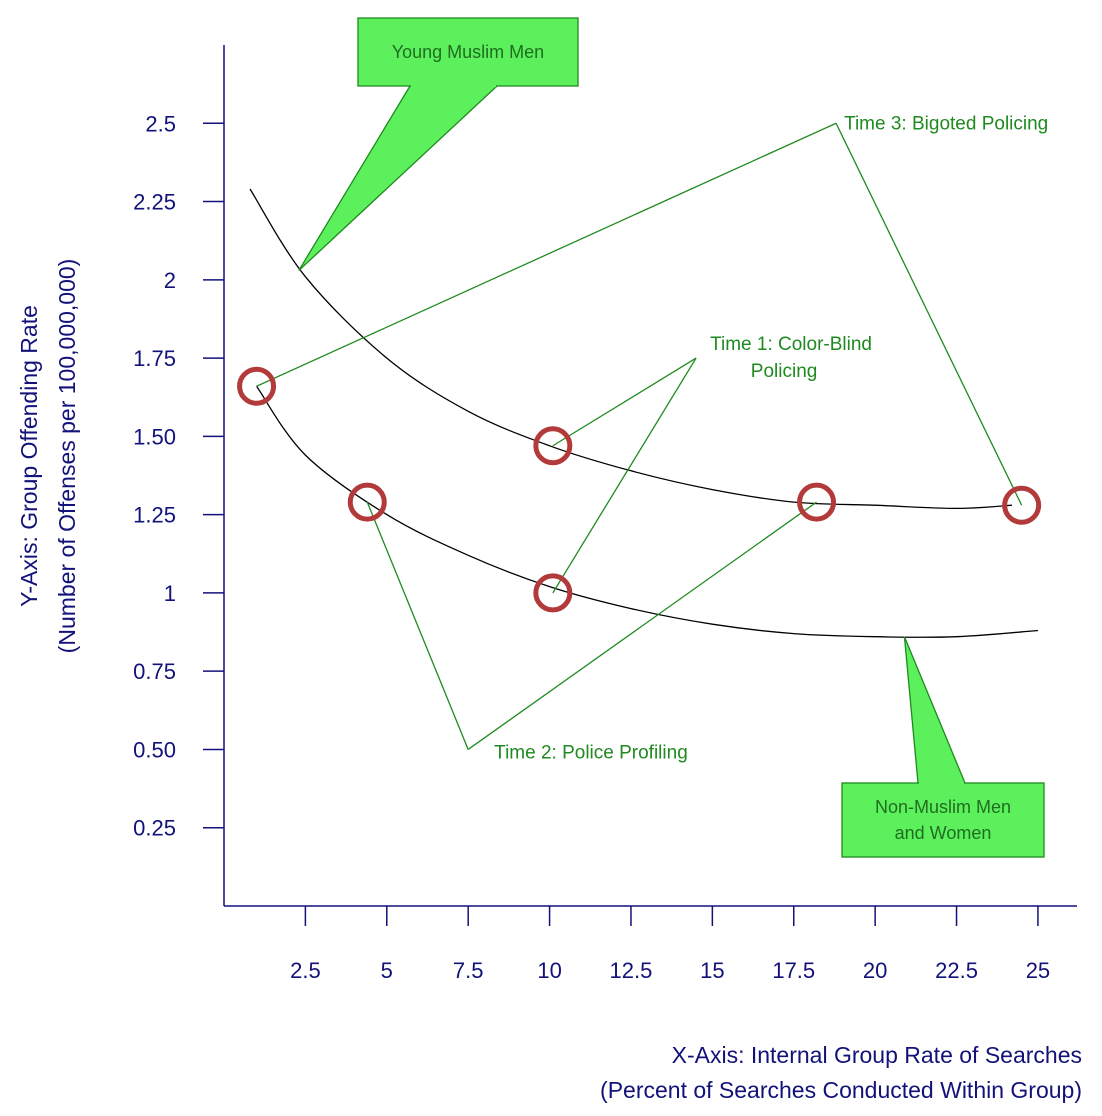 The height and width of the screenshot is (1116, 1102). Describe the element at coordinates (943, 820) in the screenshot. I see `callout-box` at that location.